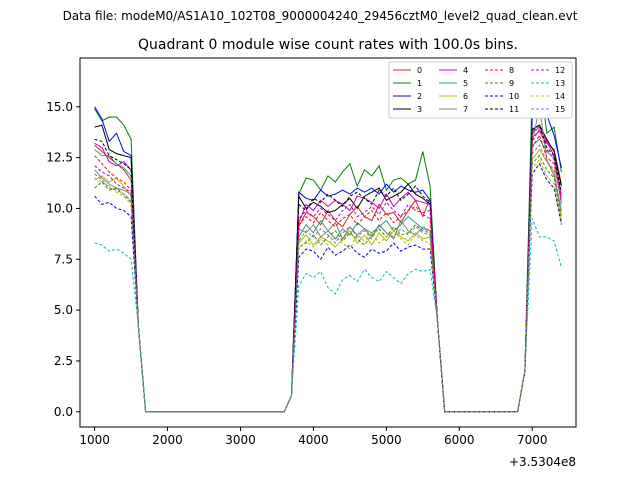 The height and width of the screenshot is (480, 640). Describe the element at coordinates (465, 83) in the screenshot. I see `legend-label: 5` at that location.